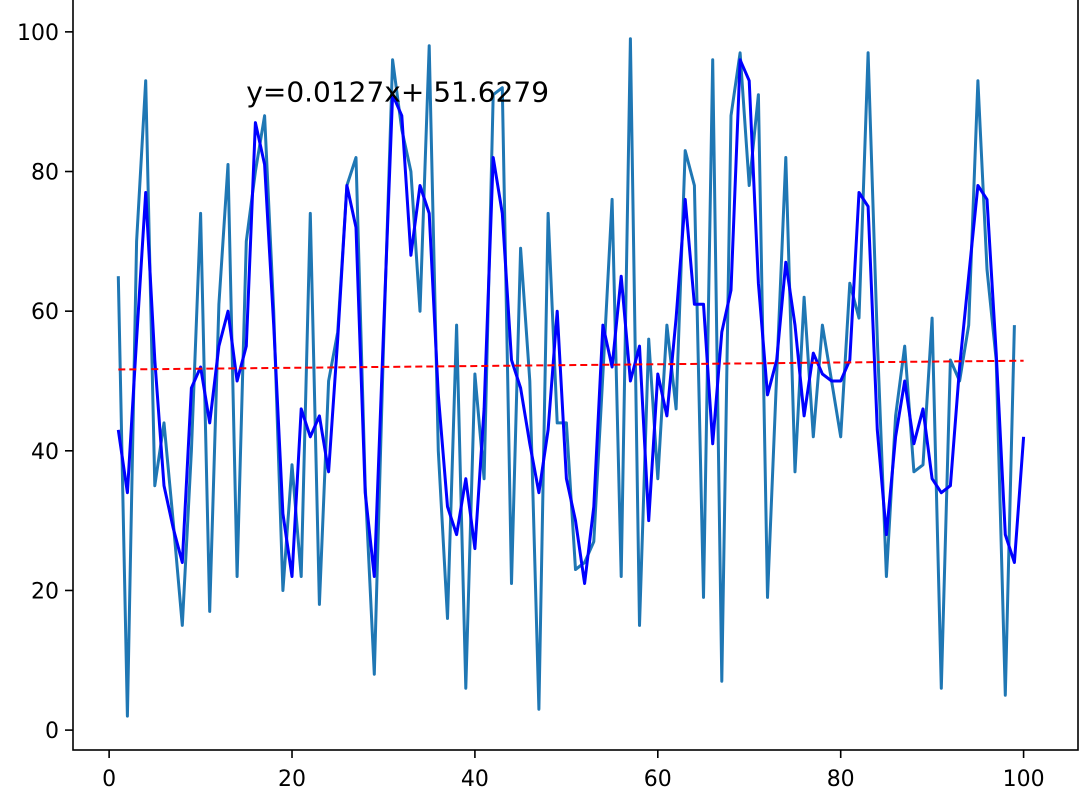 This screenshot has height=797, width=1080. Describe the element at coordinates (45, 452) in the screenshot. I see `y-tick-label: 40` at that location.